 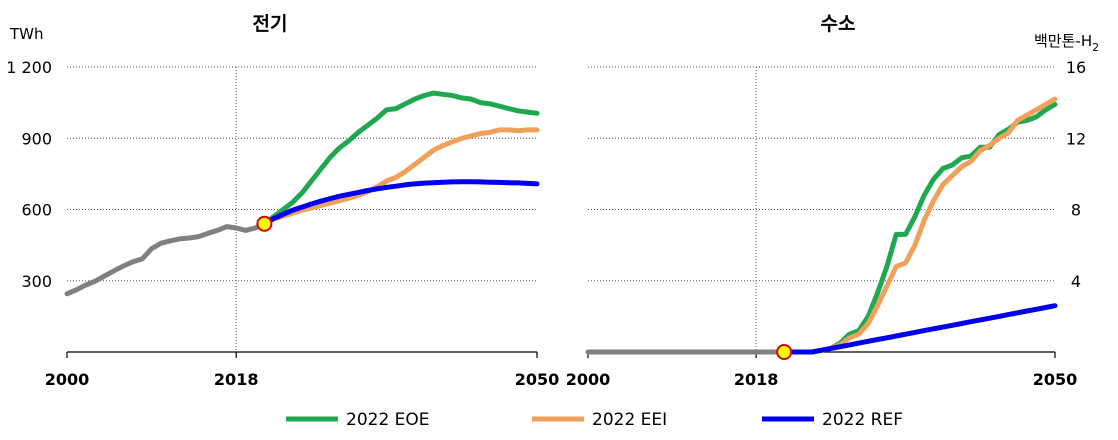 What do you see at coordinates (1076, 67) in the screenshot?
I see `hydrogen-y-tick-16: 16` at bounding box center [1076, 67].